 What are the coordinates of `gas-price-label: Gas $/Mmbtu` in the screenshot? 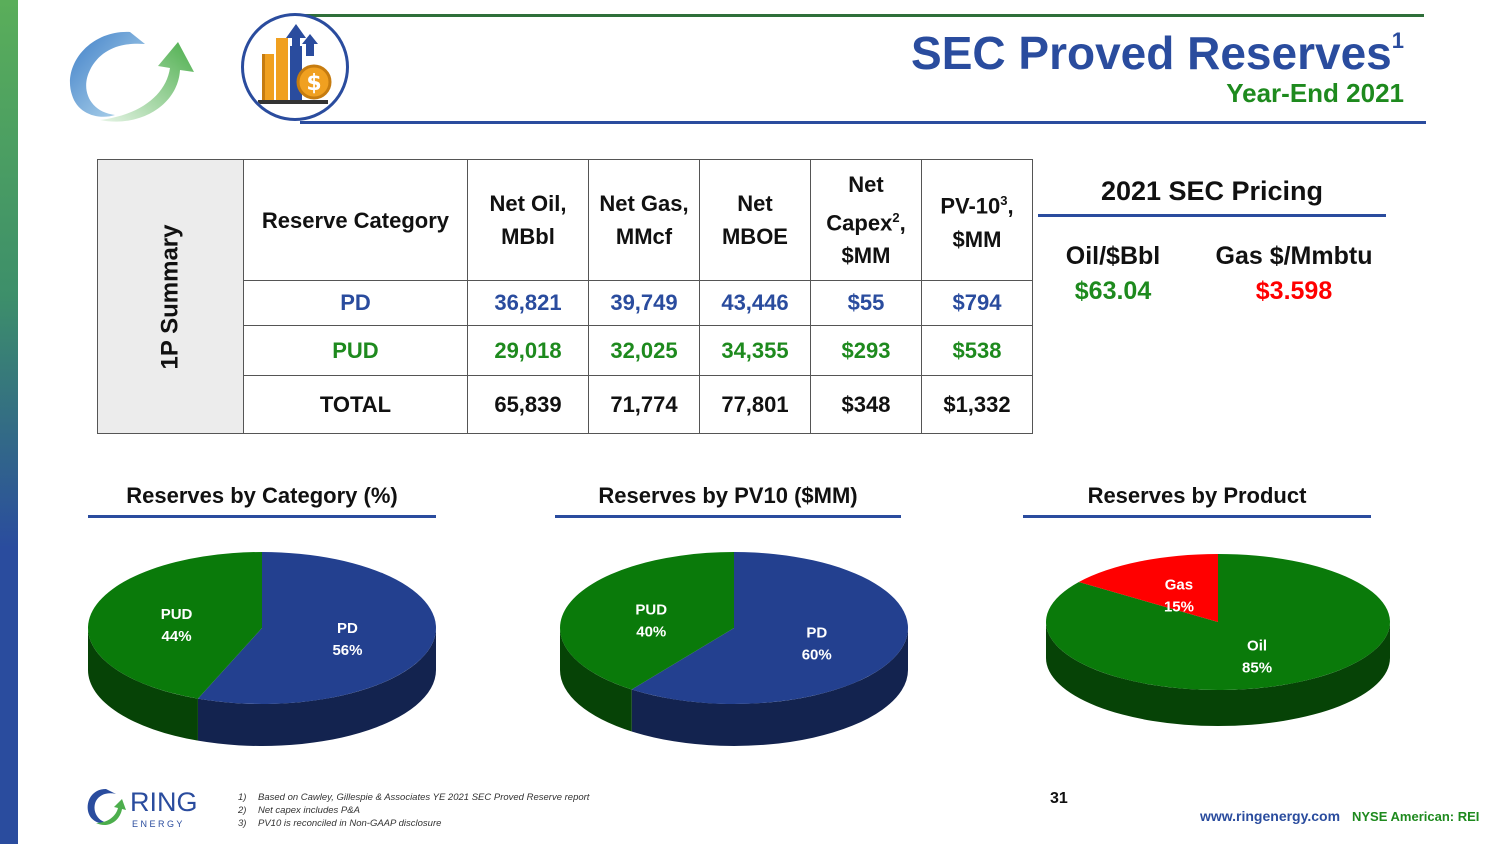 It's located at (1294, 256).